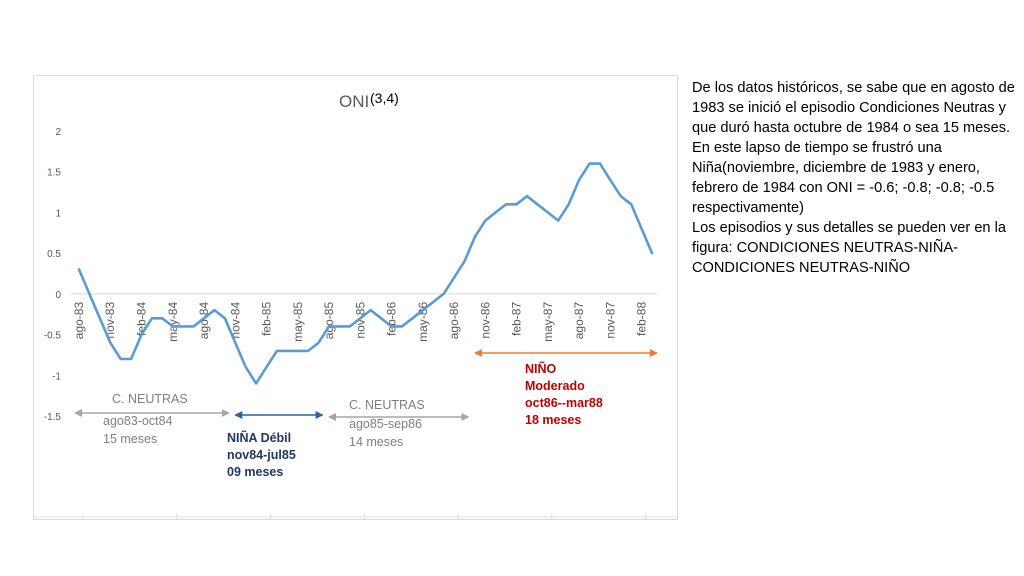 The width and height of the screenshot is (1024, 576). Describe the element at coordinates (173, 322) in the screenshot. I see `x-tick-label: may-84` at that location.